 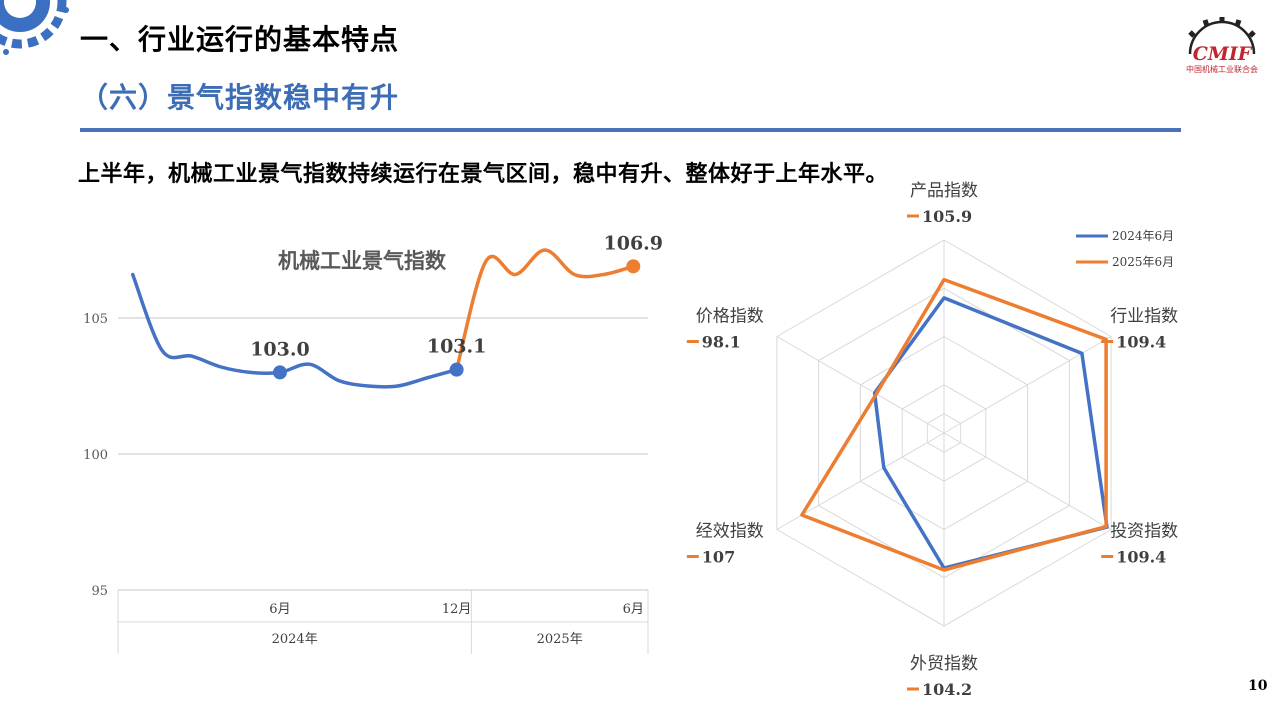 What do you see at coordinates (34, 27) in the screenshot?
I see `gear-corner-icon` at bounding box center [34, 27].